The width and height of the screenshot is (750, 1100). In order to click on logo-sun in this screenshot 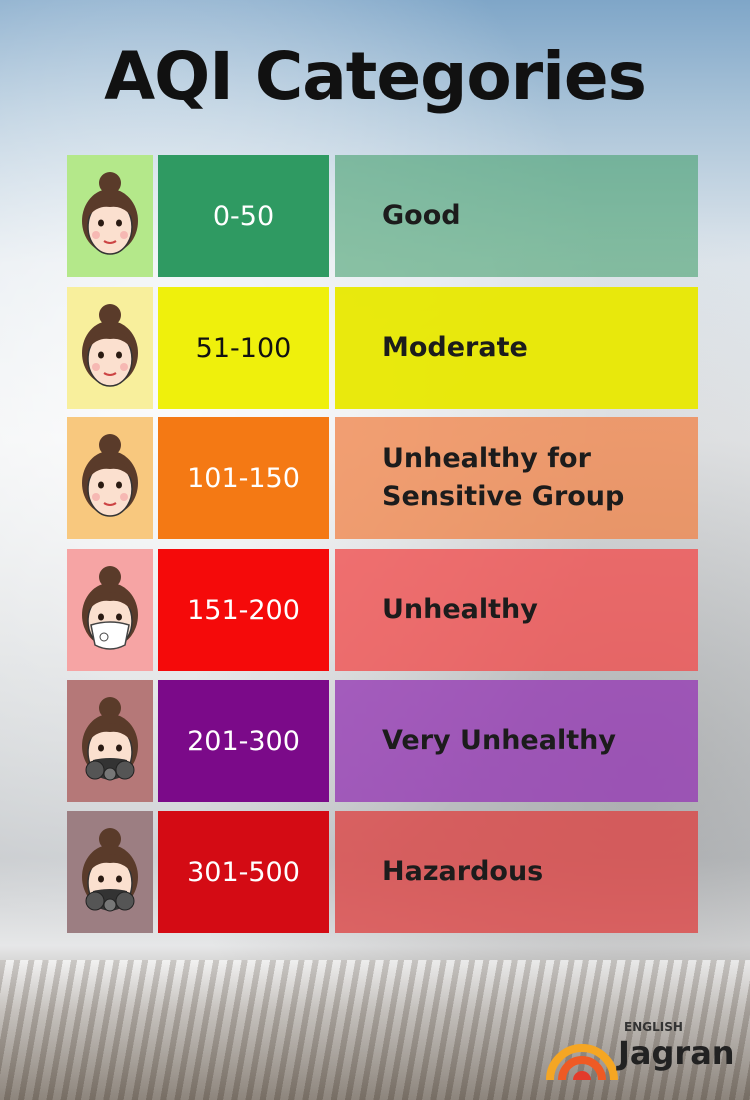, I will do `click(582, 1062)`.